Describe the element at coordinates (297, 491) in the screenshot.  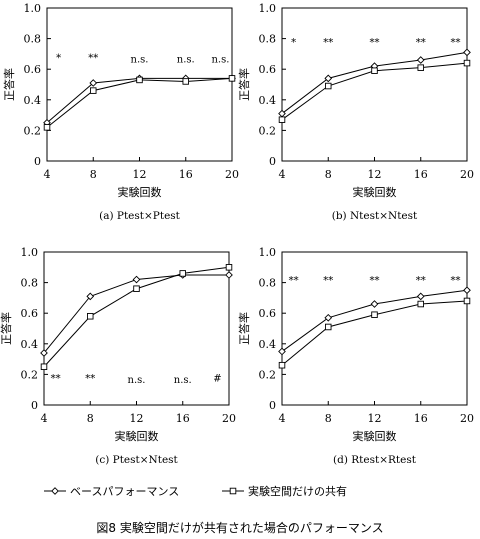
I see `legend-label: 実験空間だけの共有` at that location.